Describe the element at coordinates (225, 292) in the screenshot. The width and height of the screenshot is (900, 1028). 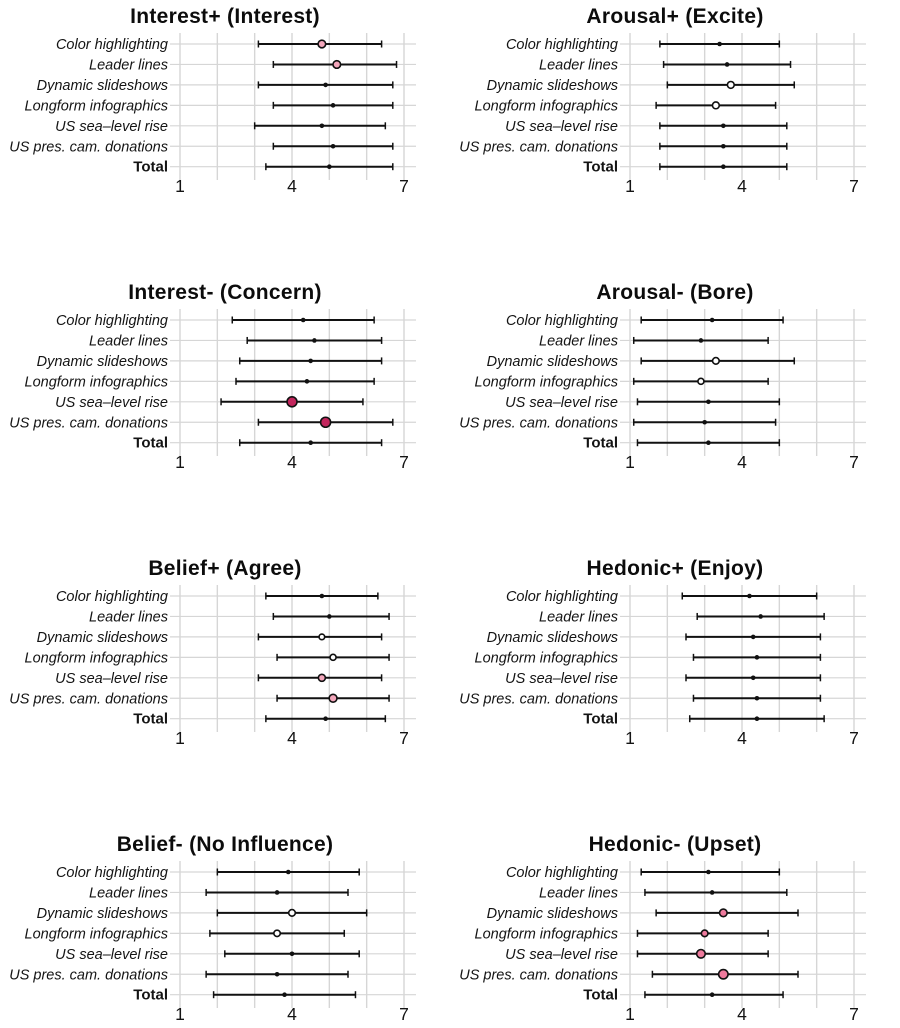
I see `chart-title: Interest- (Concern)` at that location.